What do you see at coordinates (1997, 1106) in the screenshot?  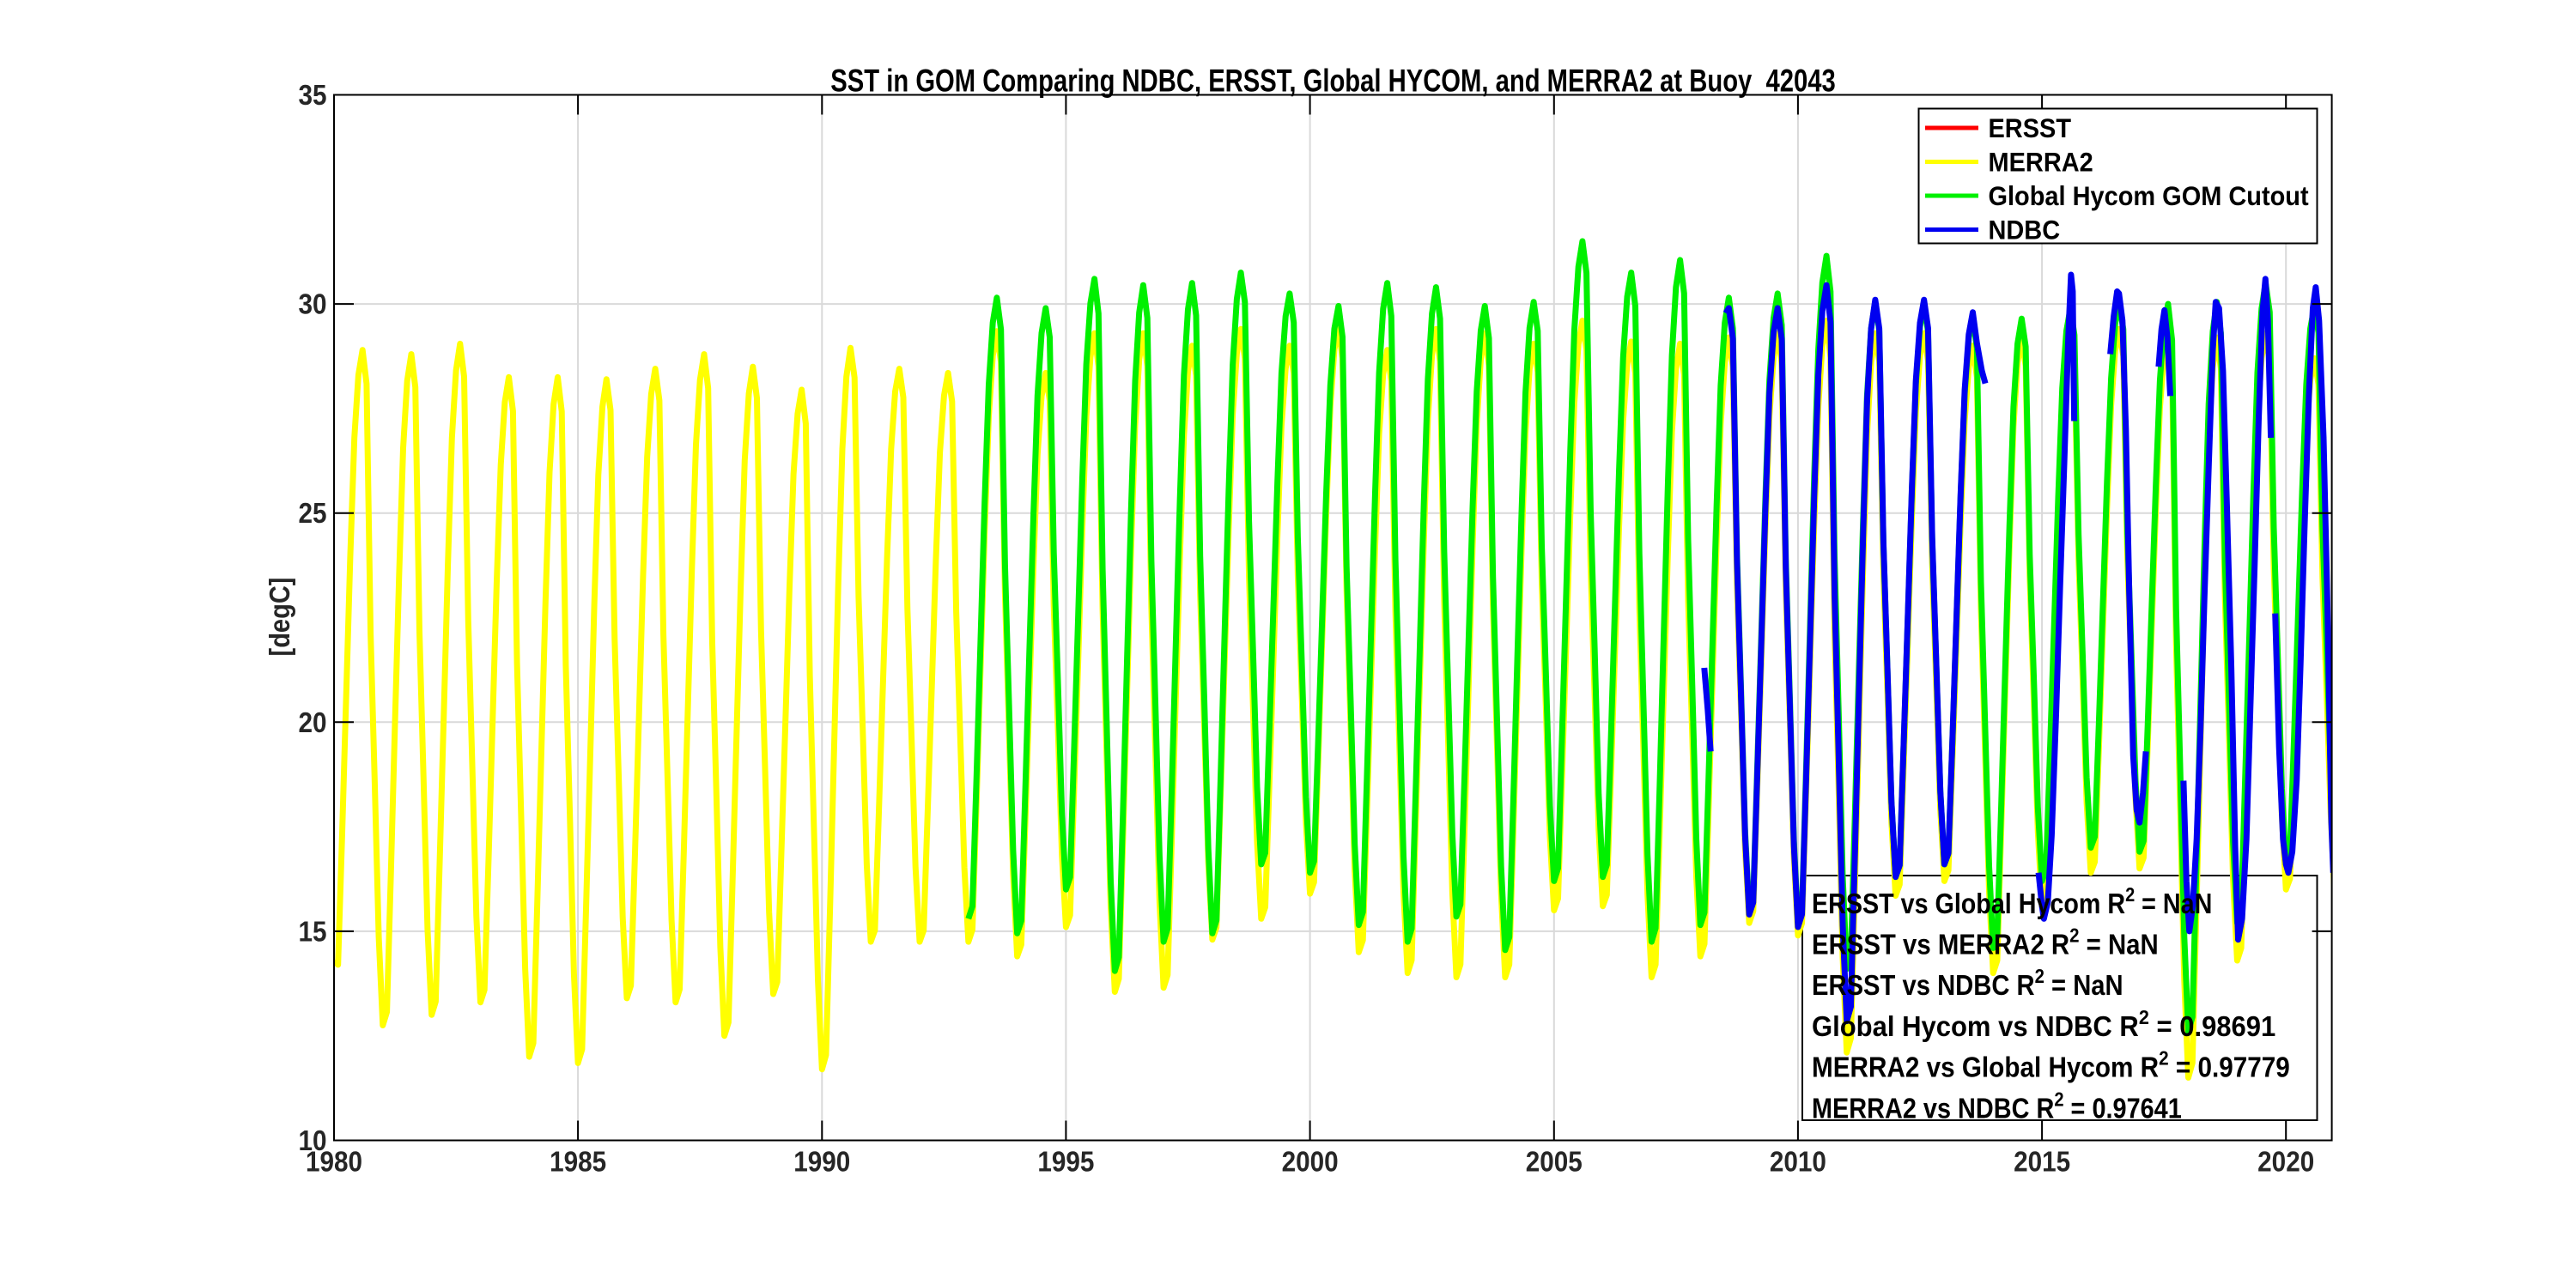 I see `svg-text: MERRA2 vs NDBC R2 = 0.97641` at bounding box center [1997, 1106].